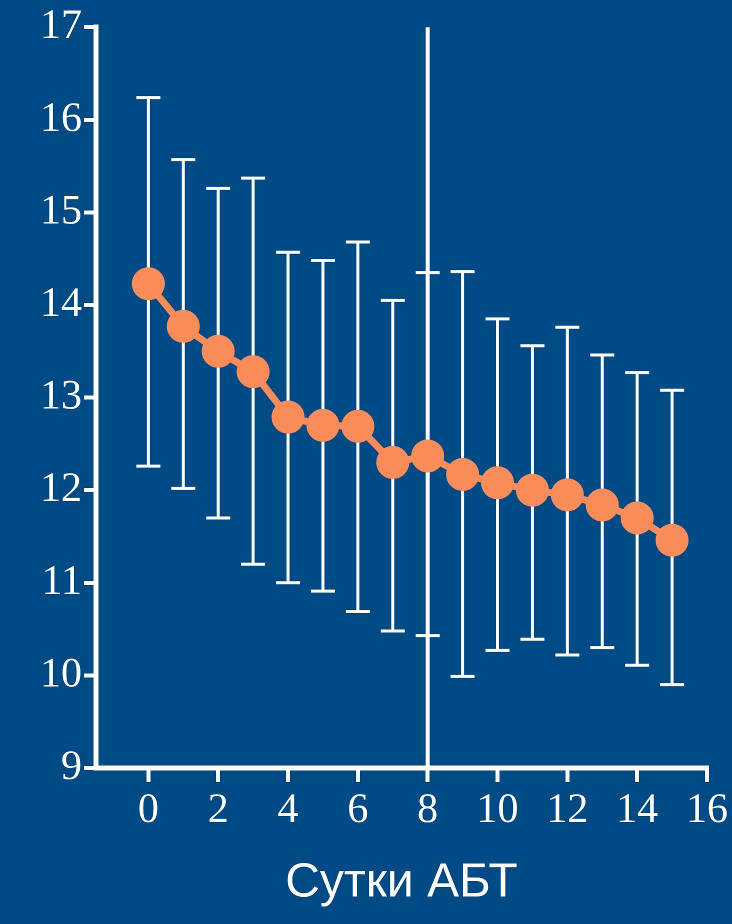  Describe the element at coordinates (71, 766) in the screenshot. I see `y-tick-label: 9` at that location.